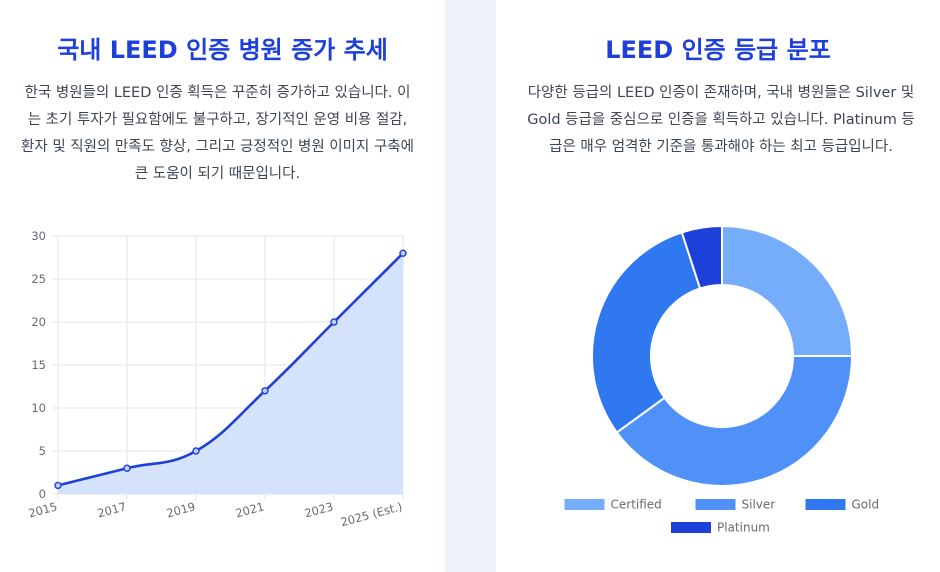  What do you see at coordinates (319, 509) in the screenshot?
I see `x-tick-label: 2023` at bounding box center [319, 509].